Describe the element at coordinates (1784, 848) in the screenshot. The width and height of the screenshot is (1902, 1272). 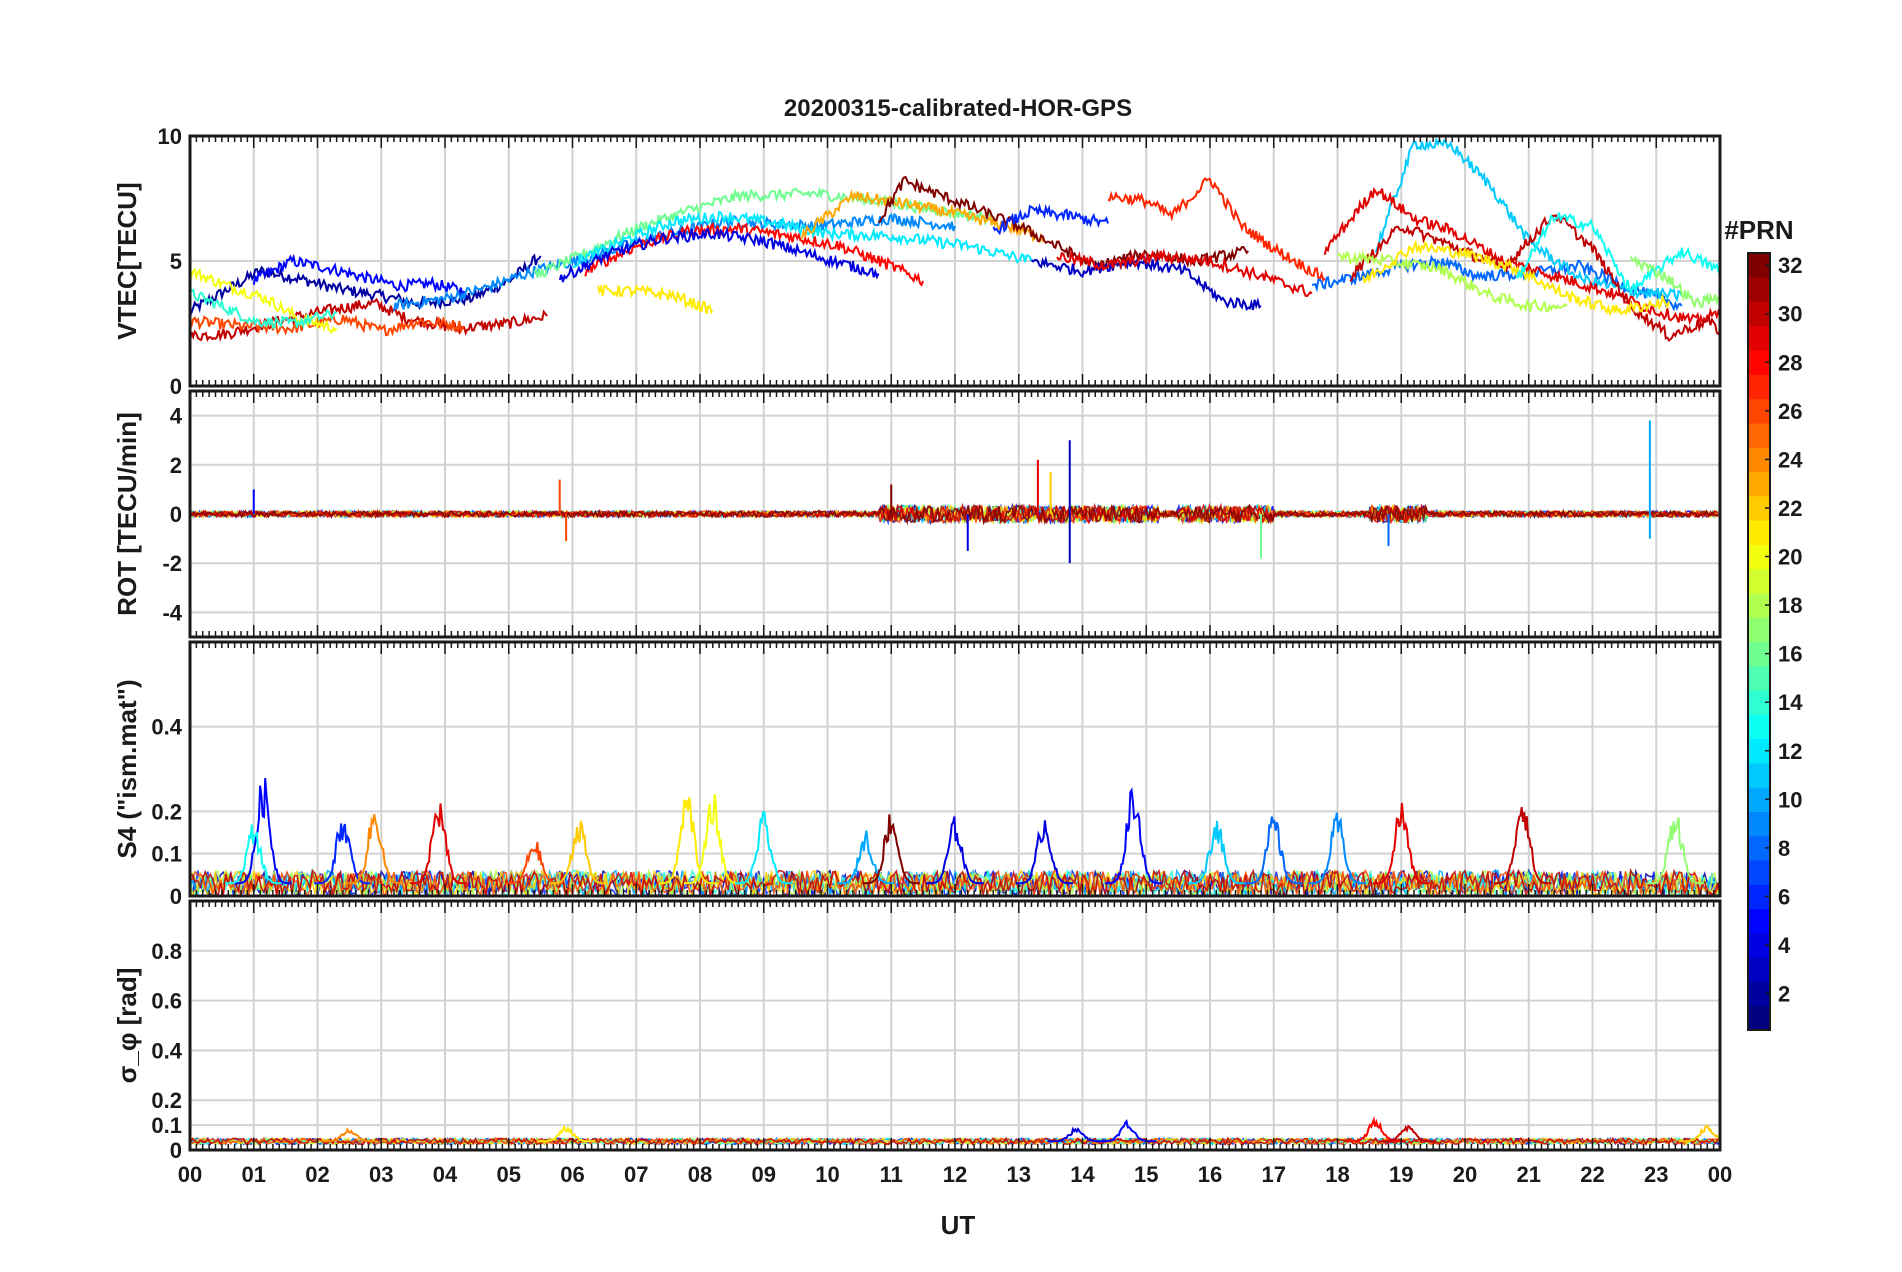
I see `colorbar-tick-label: 8` at that location.